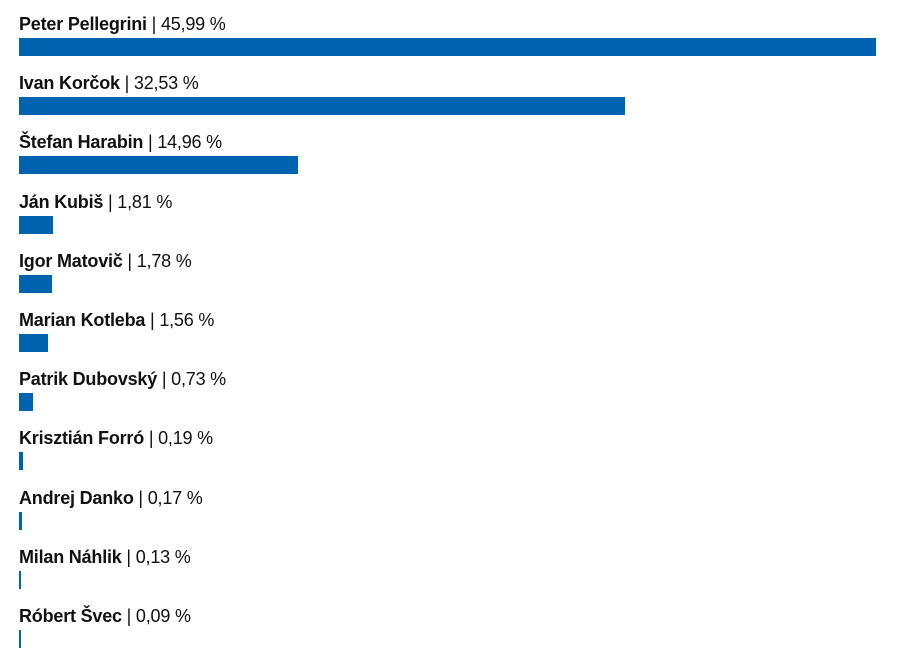 Image resolution: width=908 pixels, height=664 pixels. What do you see at coordinates (145, 201) in the screenshot?
I see `value-label: 1,81 %` at bounding box center [145, 201].